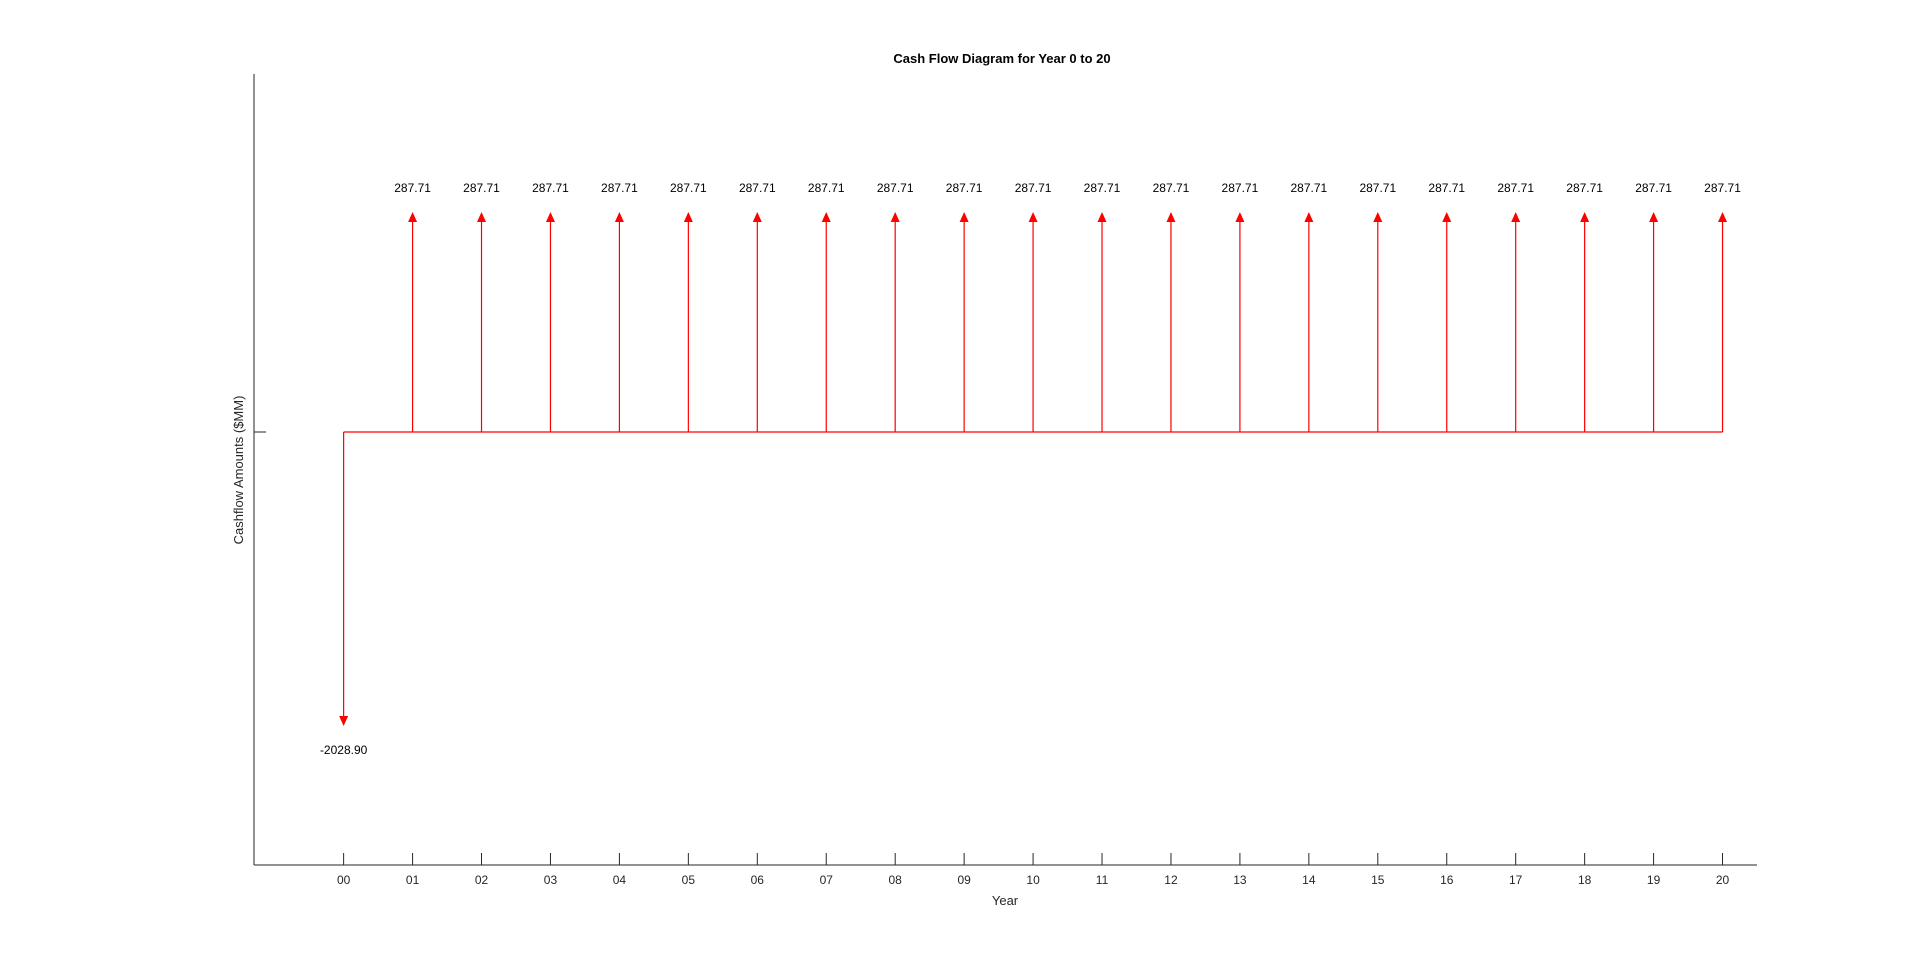 This screenshot has width=1920, height=963. What do you see at coordinates (344, 880) in the screenshot?
I see `x-tick-label-00: 00` at bounding box center [344, 880].